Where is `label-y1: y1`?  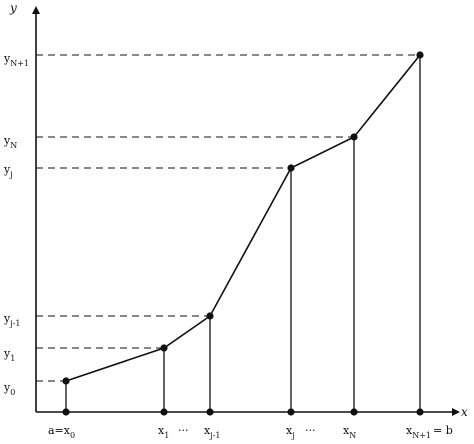 label-y1: y1 is located at coordinates (9, 355).